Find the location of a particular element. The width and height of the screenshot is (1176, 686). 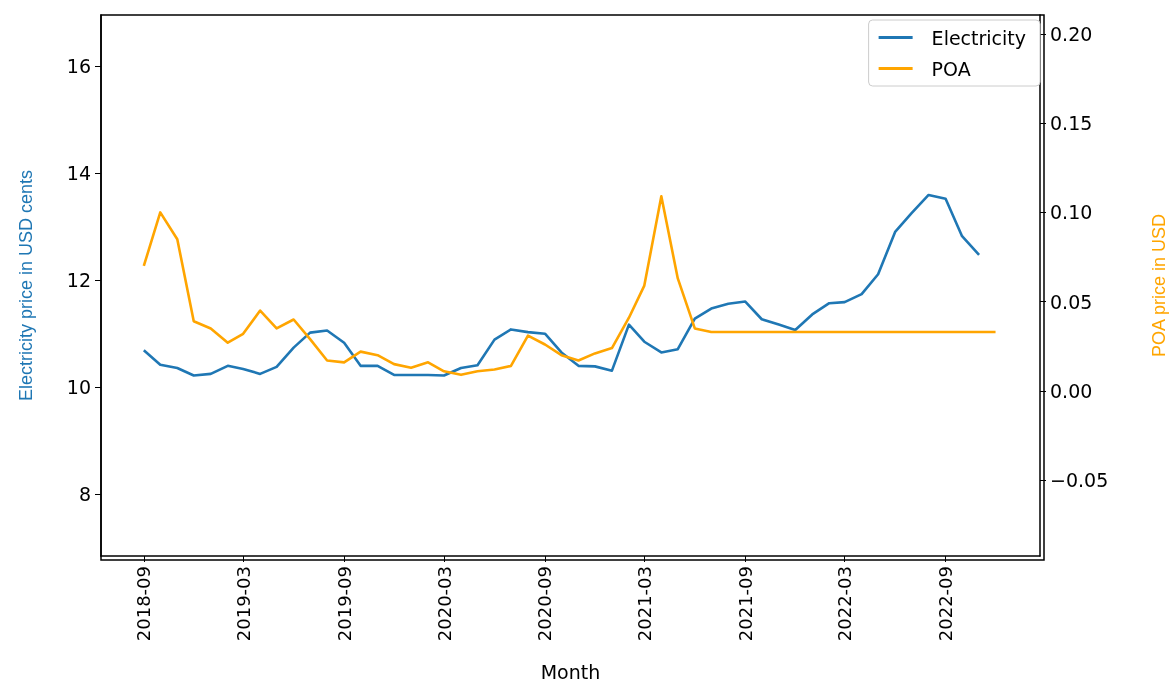

x-axis-title: Month is located at coordinates (570, 671).